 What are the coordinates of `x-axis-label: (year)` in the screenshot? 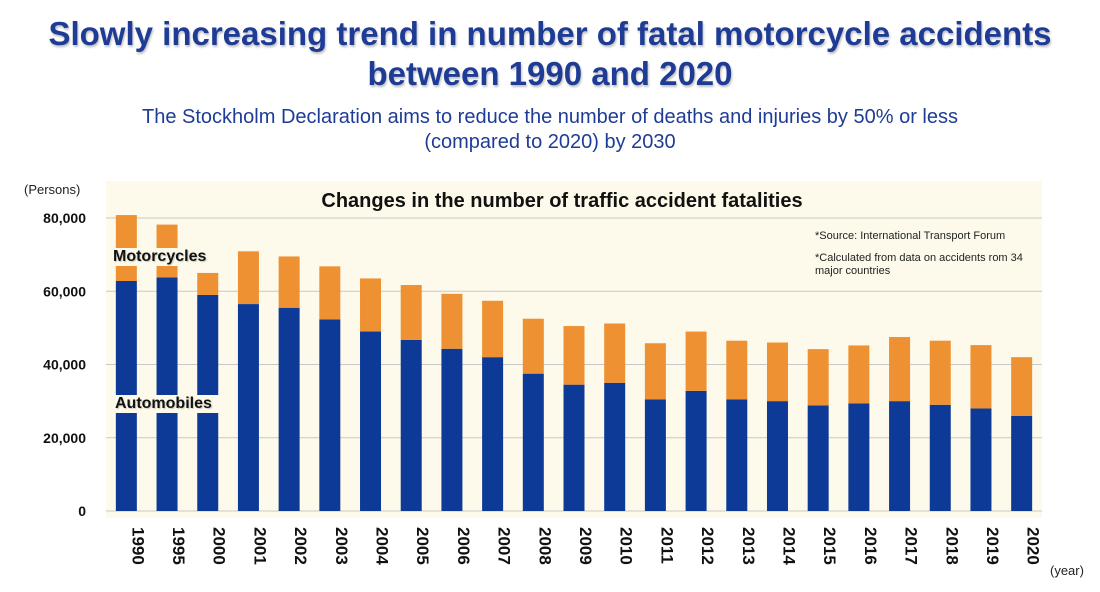 It's located at (1067, 570).